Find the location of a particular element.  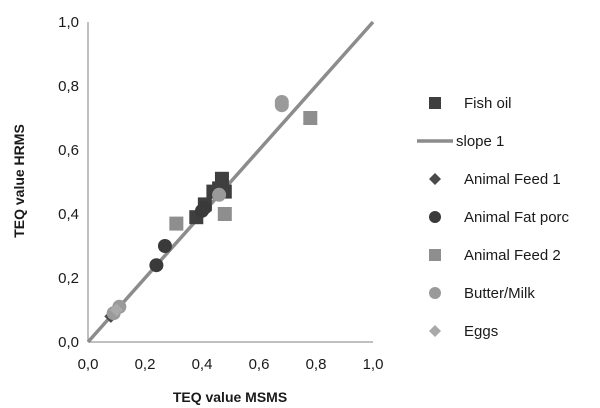

x-tick-label: 0,4 is located at coordinates (202, 364).